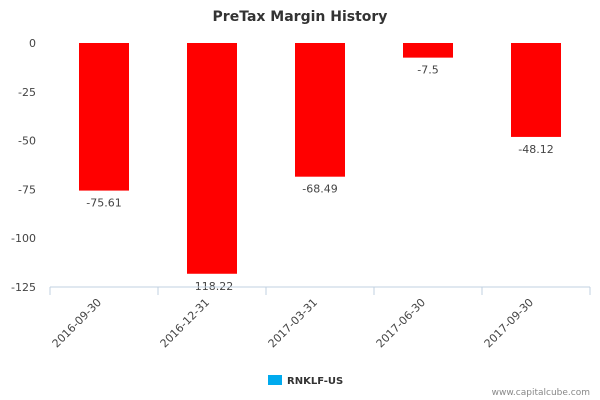  Describe the element at coordinates (27, 92) in the screenshot. I see `y-tick-label: -25` at that location.